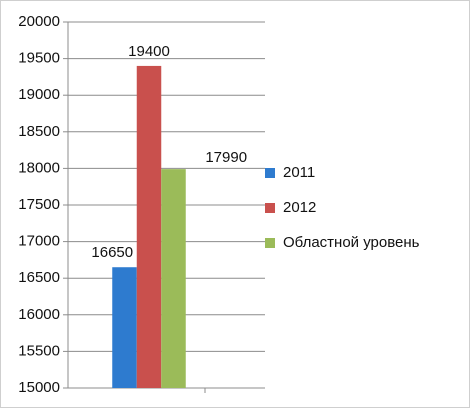 The width and height of the screenshot is (470, 408). What do you see at coordinates (39, 21) in the screenshot?
I see `y-tick-label: 20000` at bounding box center [39, 21].